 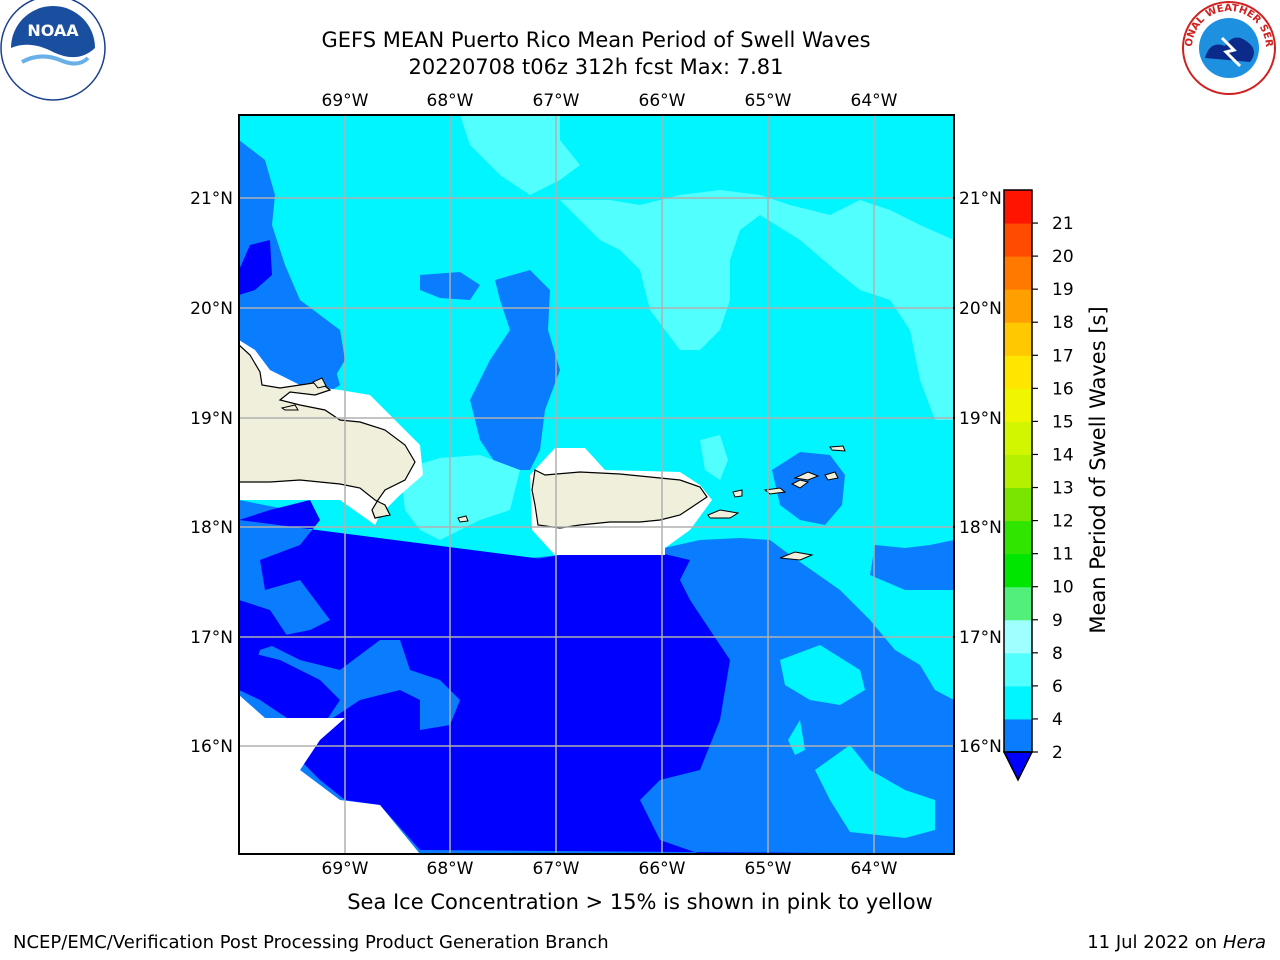 What do you see at coordinates (1063, 555) in the screenshot?
I see `colorbar-tick-label: 11` at bounding box center [1063, 555].